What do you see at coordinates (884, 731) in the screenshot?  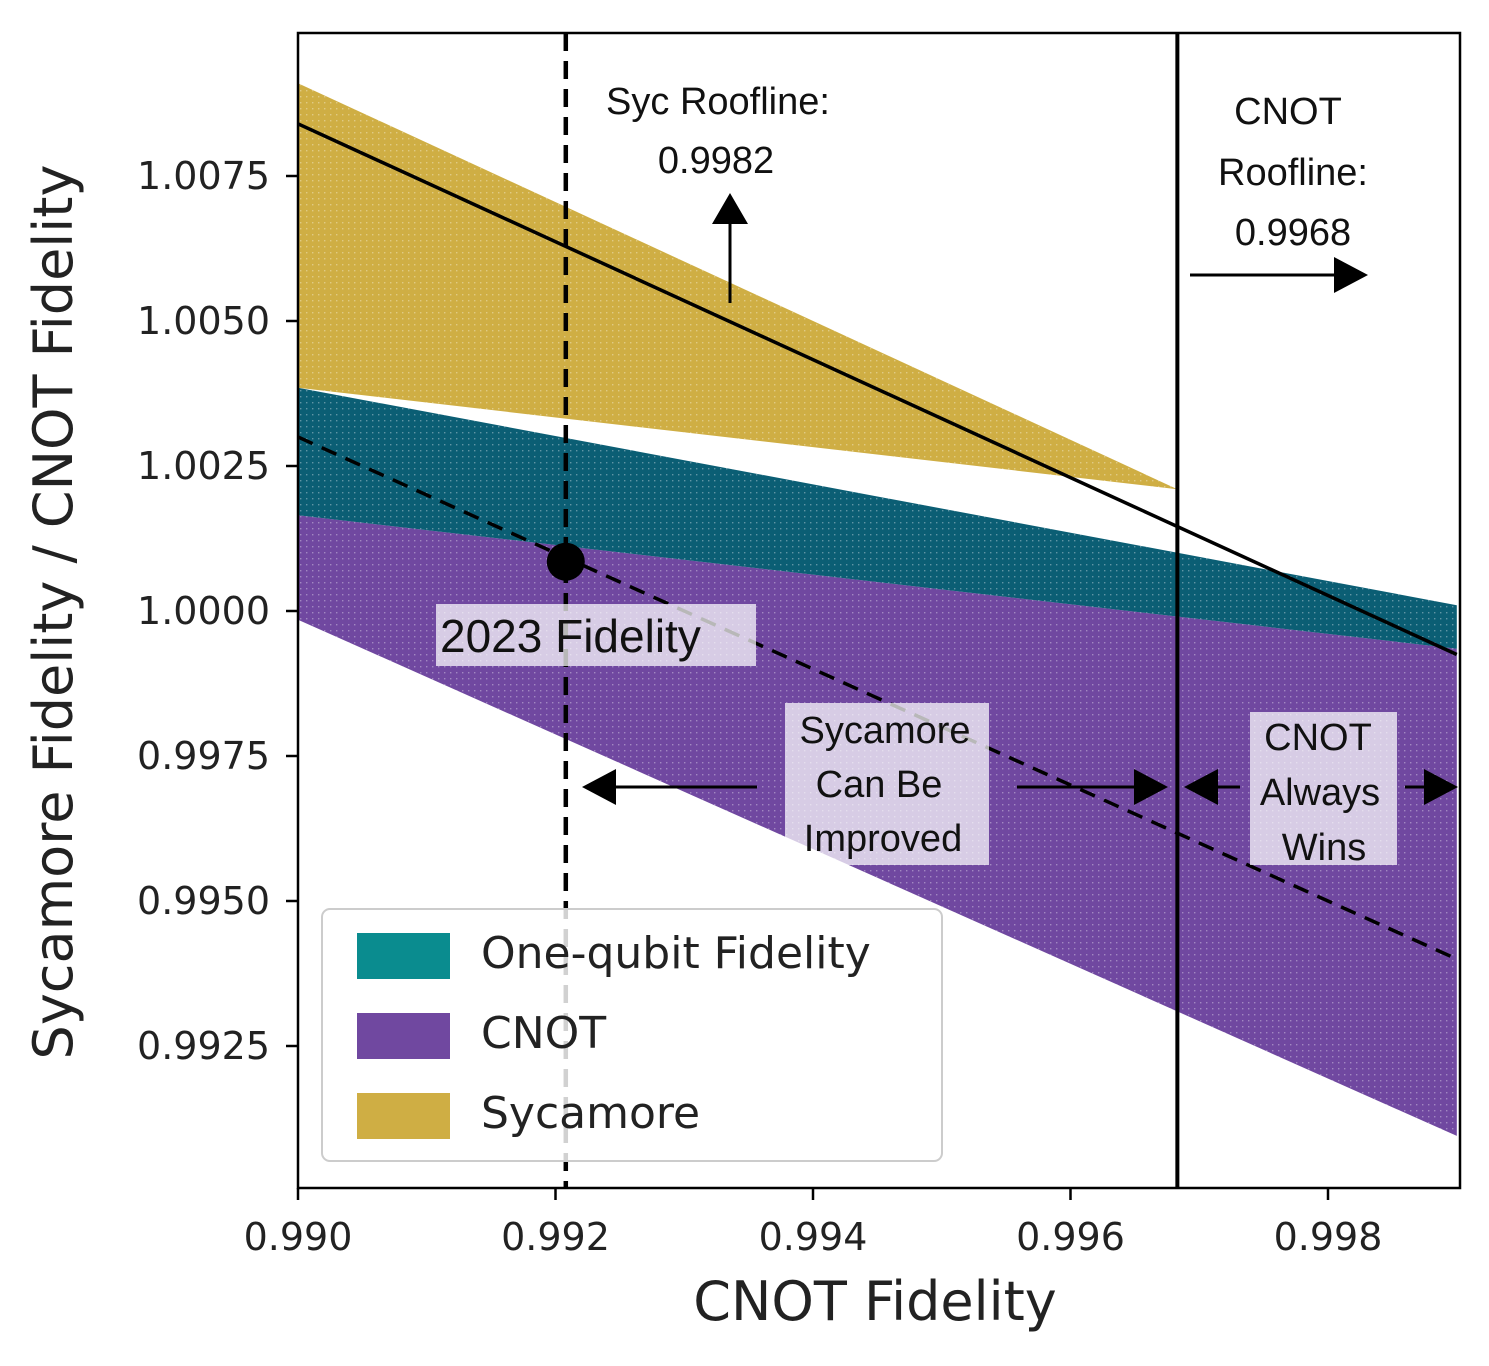 I see `improve-label-1: Sycamore` at bounding box center [884, 731].